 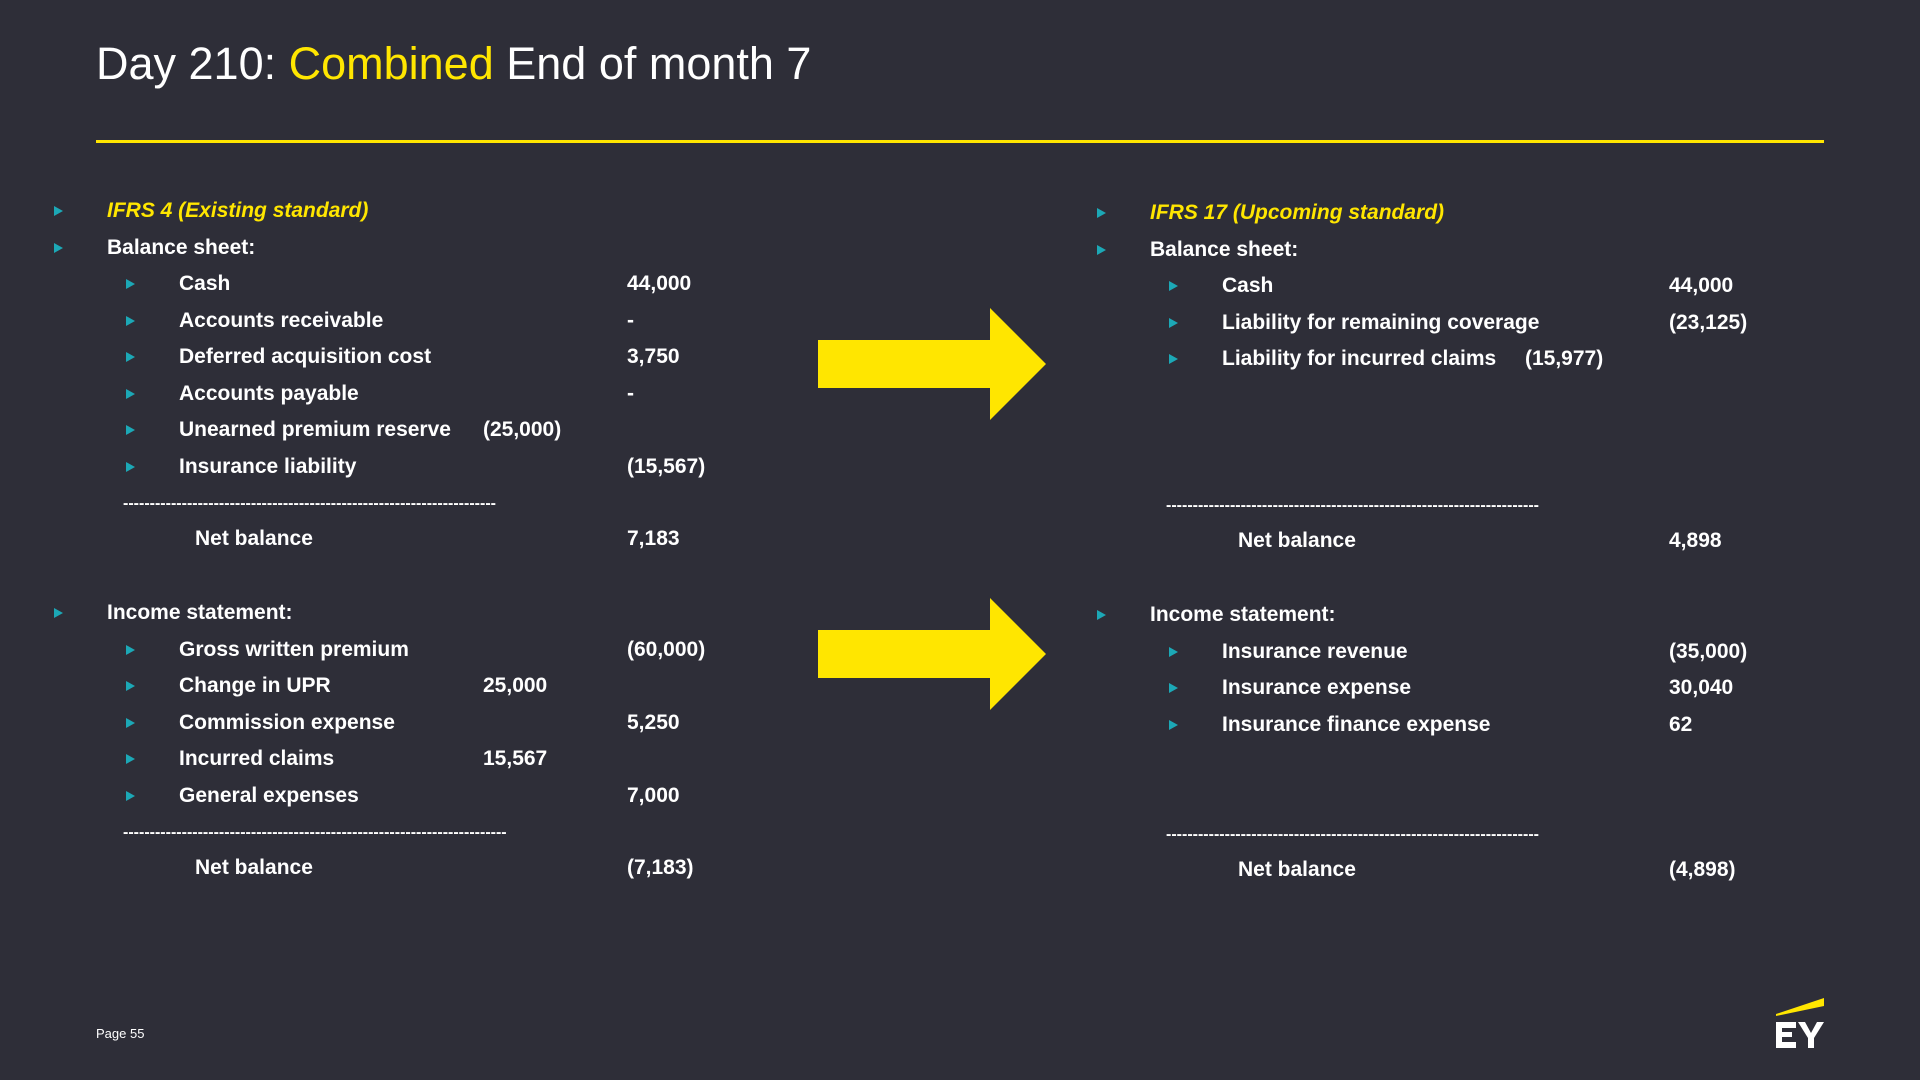 I want to click on is-item-label: Commission expense, so click(x=287, y=722).